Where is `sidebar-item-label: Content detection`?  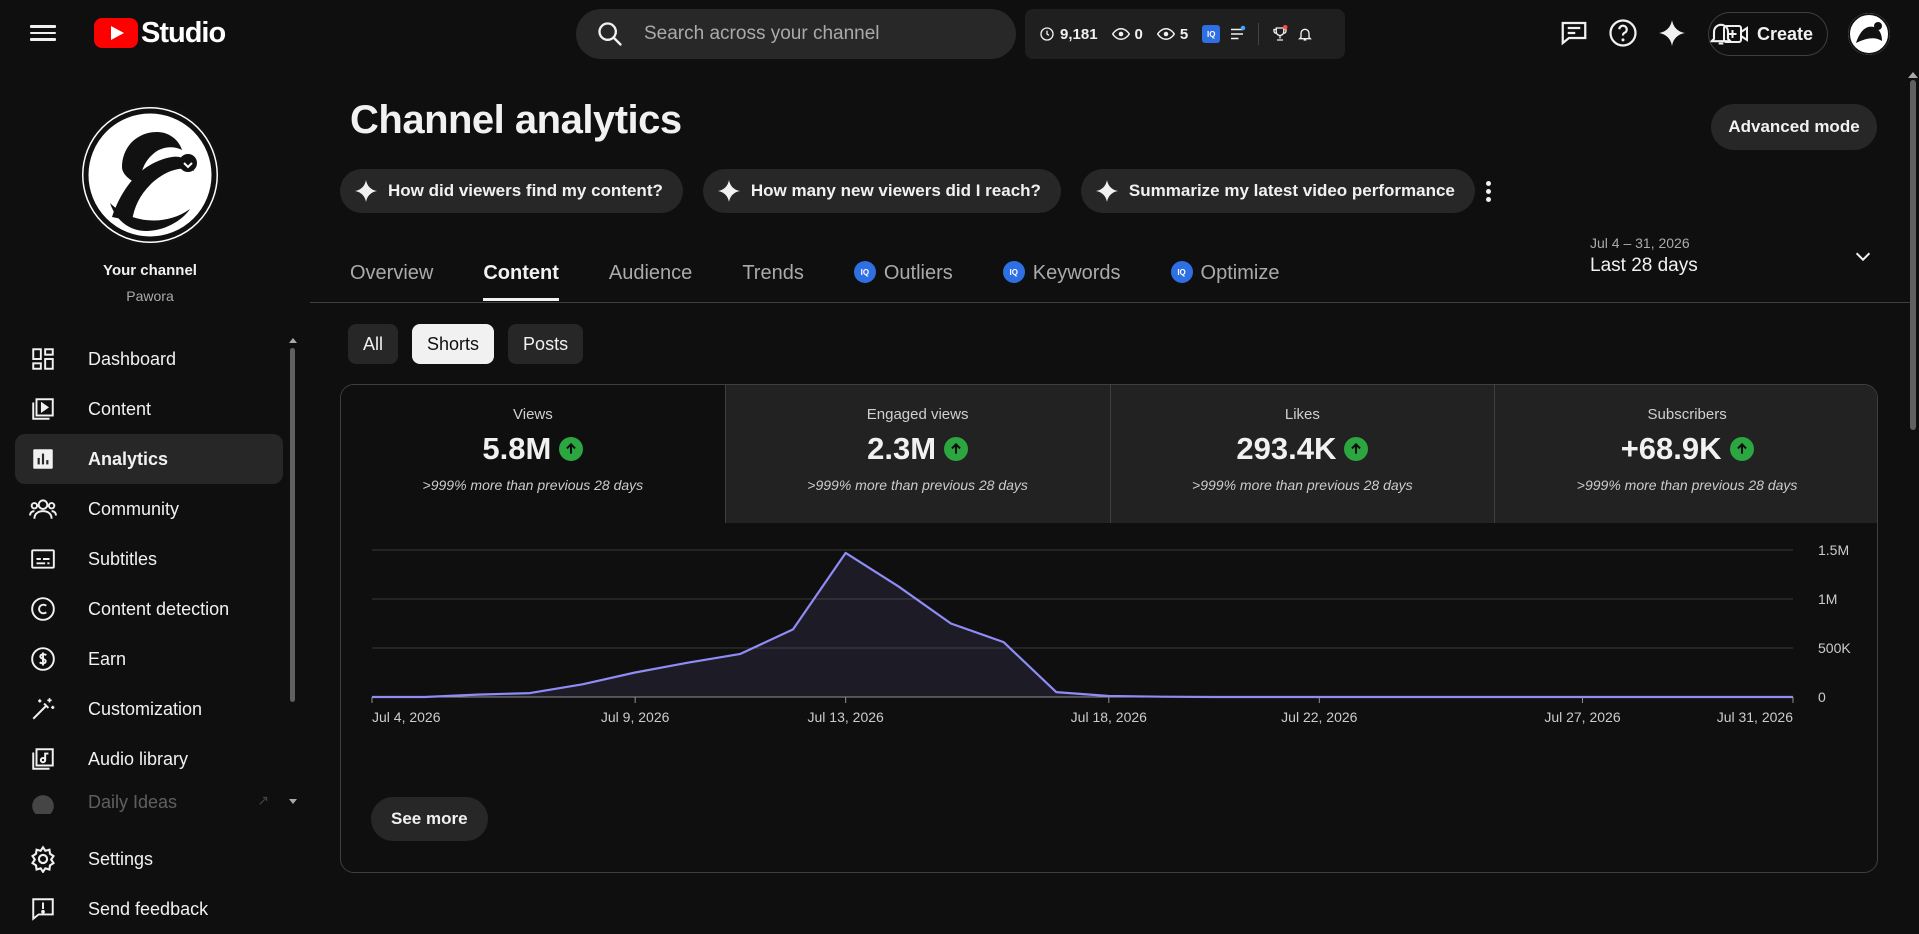 sidebar-item-label: Content detection is located at coordinates (159, 608).